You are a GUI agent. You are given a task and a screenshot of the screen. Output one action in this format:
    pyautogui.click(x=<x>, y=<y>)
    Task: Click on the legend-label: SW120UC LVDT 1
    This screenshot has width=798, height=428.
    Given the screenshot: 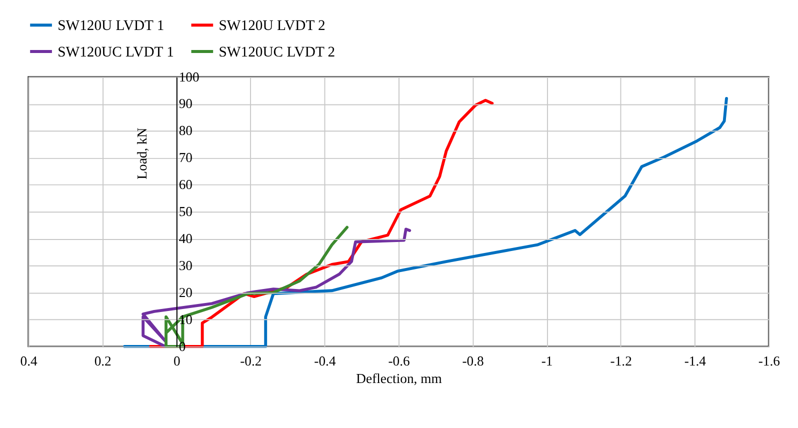 What is the action you would take?
    pyautogui.click(x=116, y=52)
    